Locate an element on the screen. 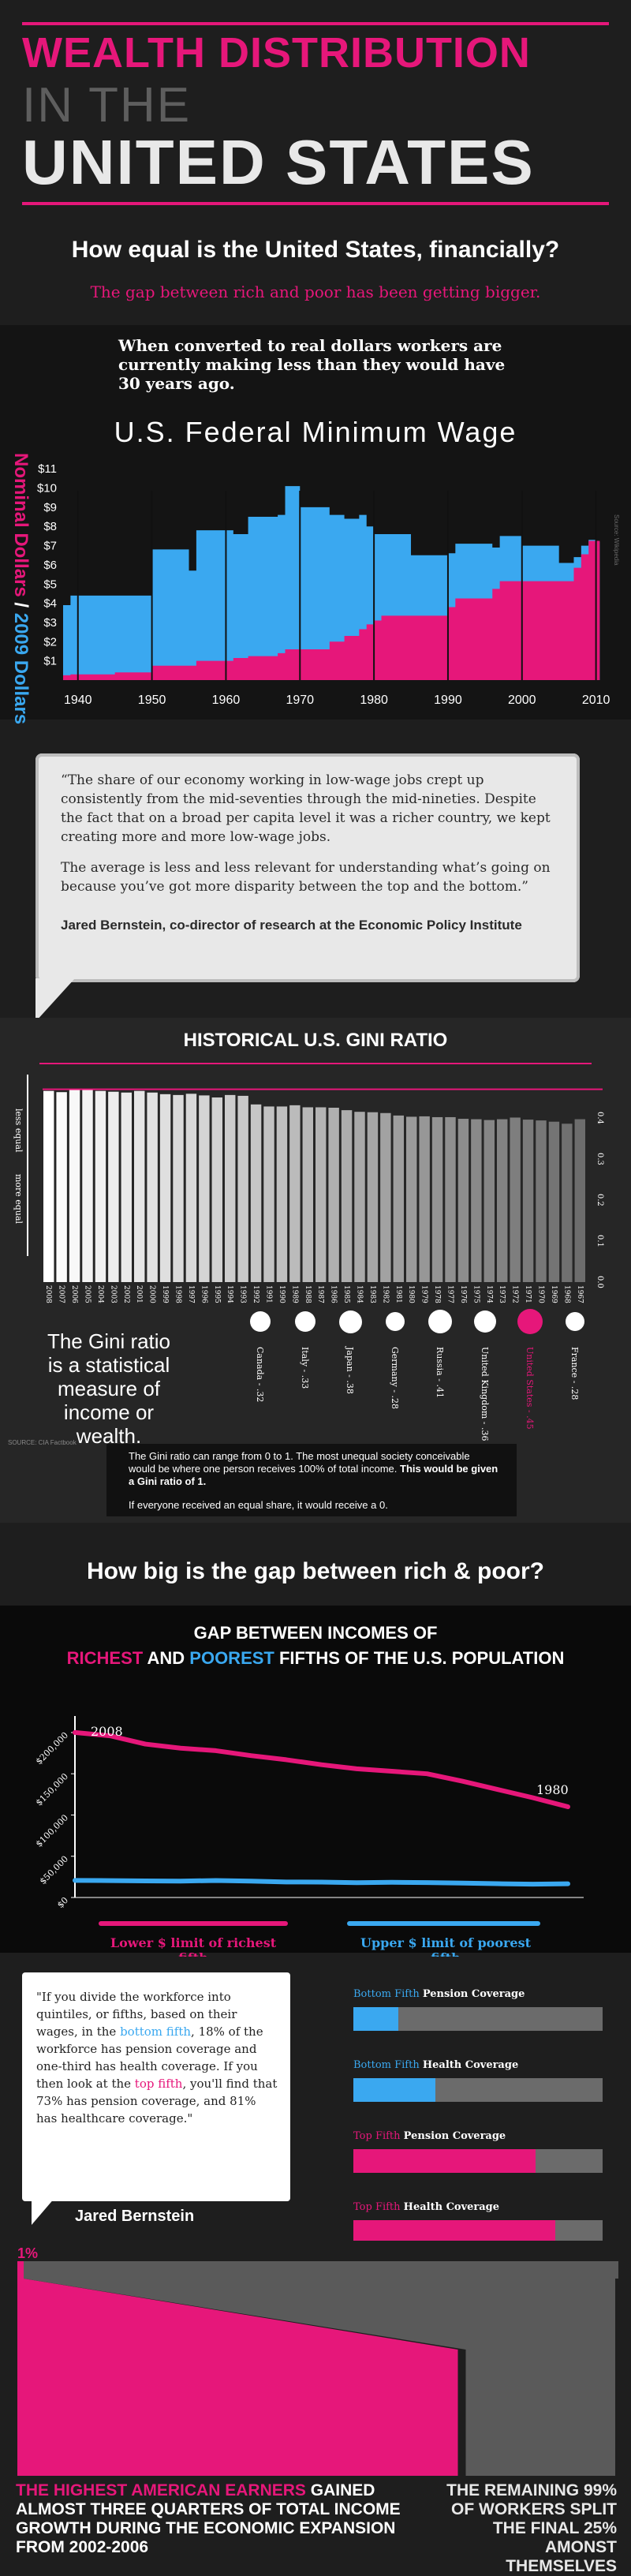 The image size is (631, 2576). wage-xtick: 1940 is located at coordinates (78, 700).